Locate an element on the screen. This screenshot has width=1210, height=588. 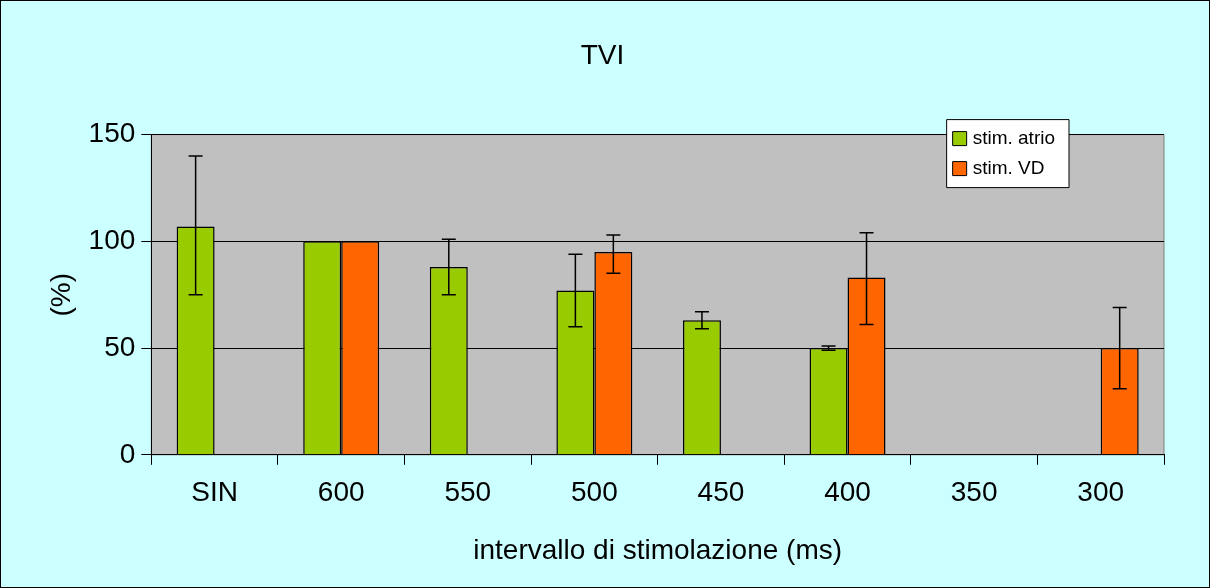
legend-label: stim. atrio is located at coordinates (1014, 137).